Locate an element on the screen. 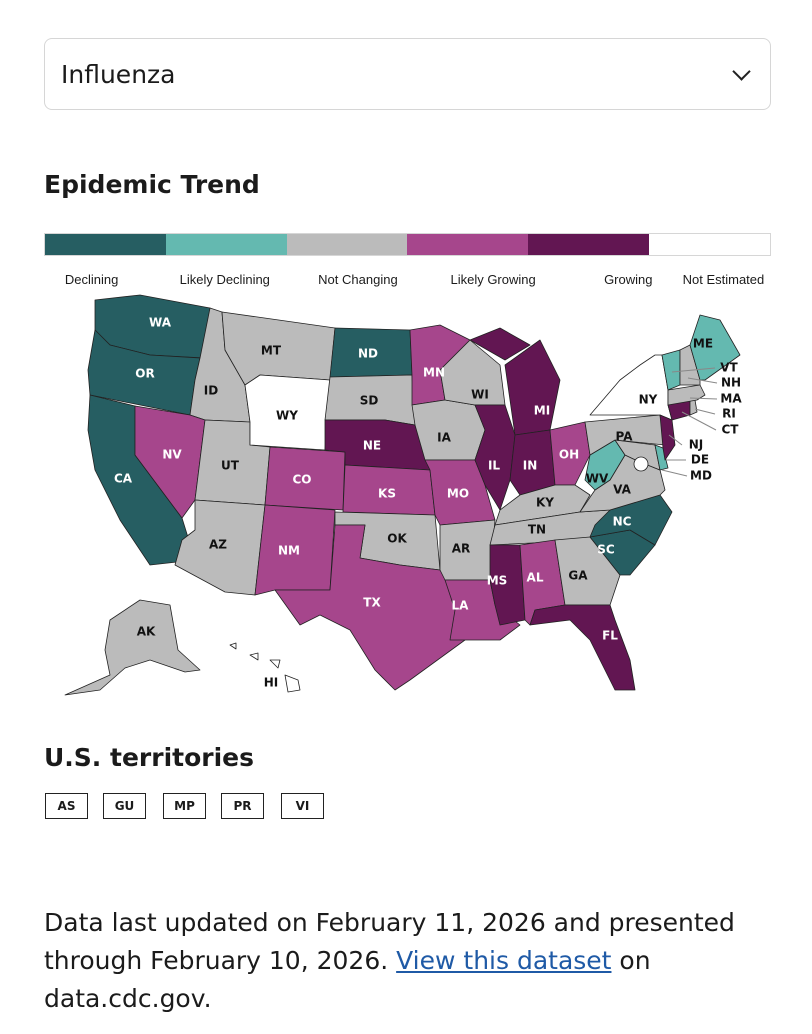 The height and width of the screenshot is (1034, 812). state-in is located at coordinates (532, 462).